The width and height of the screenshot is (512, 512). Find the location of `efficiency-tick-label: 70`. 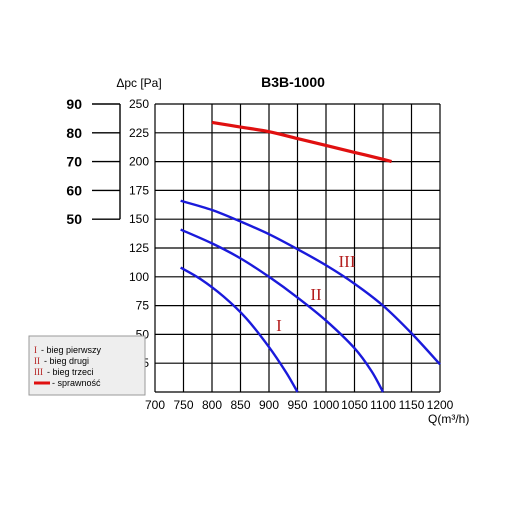

efficiency-tick-label: 70 is located at coordinates (74, 162).